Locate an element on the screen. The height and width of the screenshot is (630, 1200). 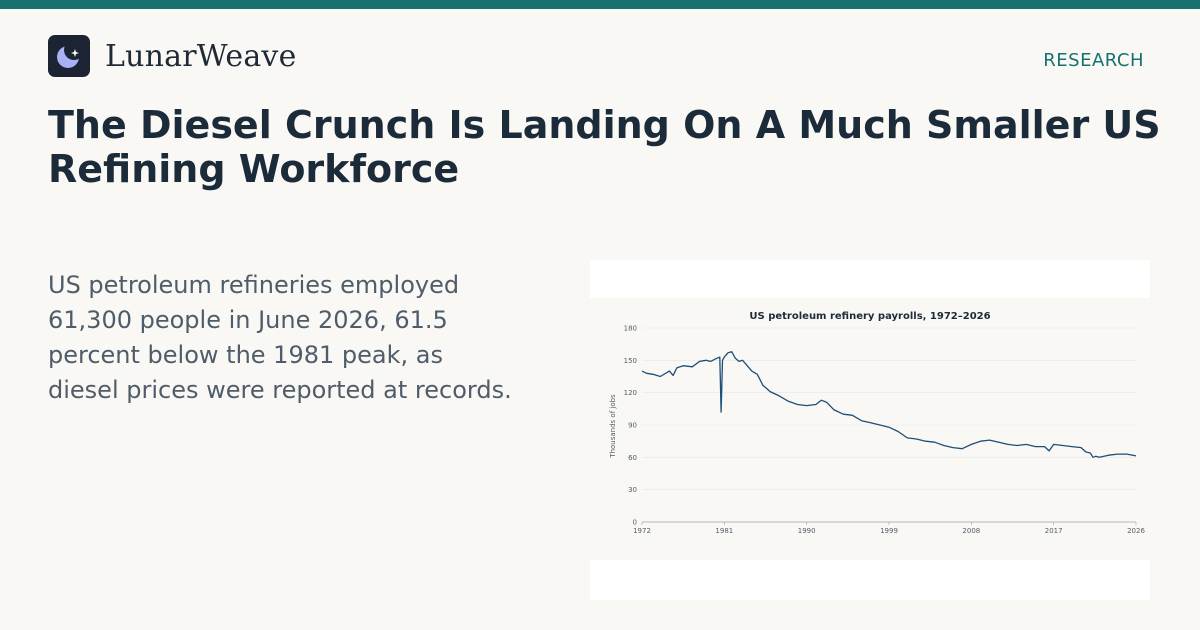
x-tick-label: 1981 is located at coordinates (724, 531).